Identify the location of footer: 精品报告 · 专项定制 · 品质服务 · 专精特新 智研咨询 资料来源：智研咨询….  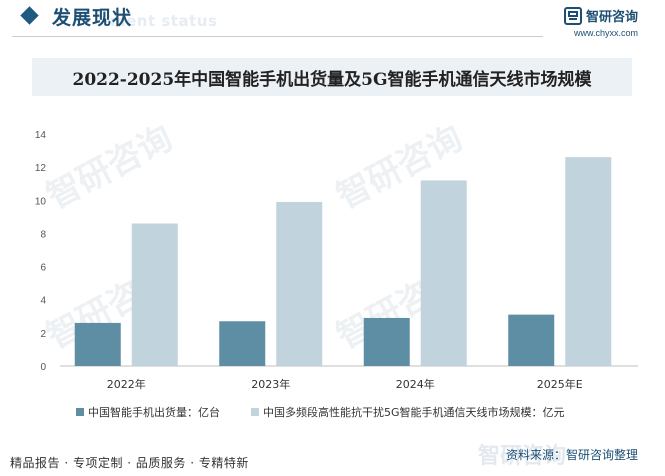
(332, 460).